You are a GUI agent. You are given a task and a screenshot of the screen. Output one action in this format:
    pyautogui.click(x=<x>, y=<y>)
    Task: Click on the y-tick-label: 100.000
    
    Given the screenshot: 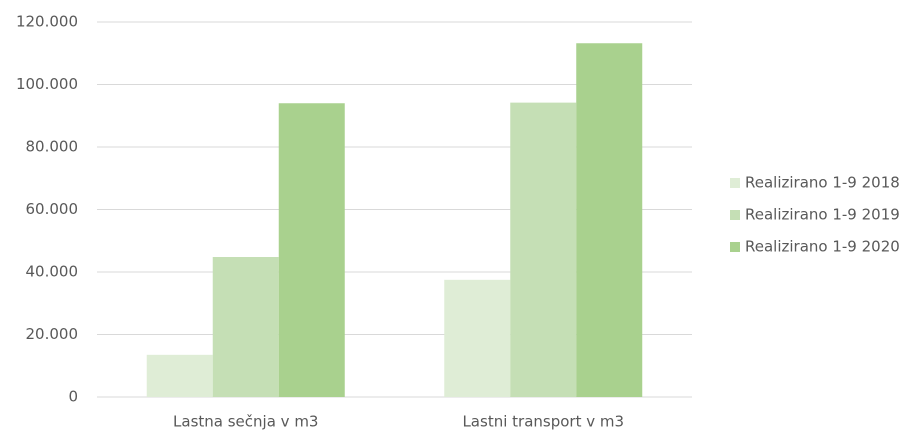 What is the action you would take?
    pyautogui.click(x=47, y=84)
    